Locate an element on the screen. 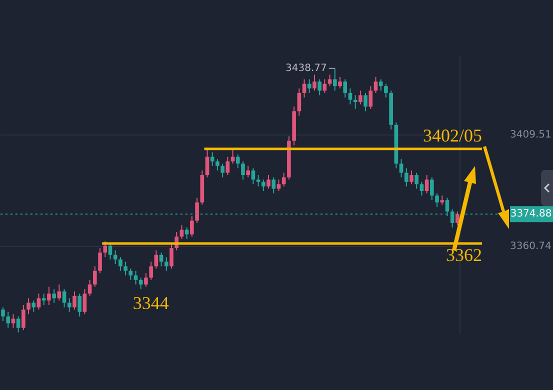  annotation: 3438.77 is located at coordinates (306, 68).